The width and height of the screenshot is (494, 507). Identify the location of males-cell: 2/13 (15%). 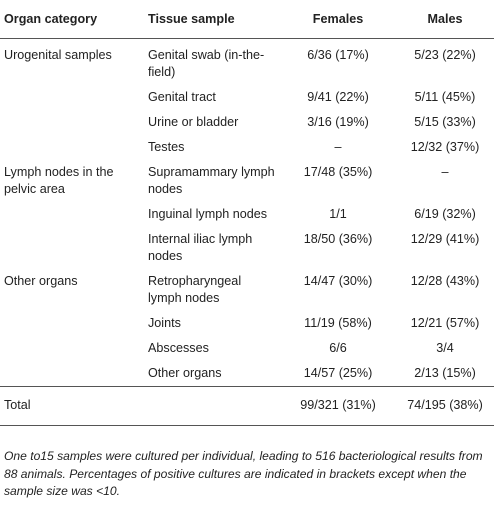
(445, 373).